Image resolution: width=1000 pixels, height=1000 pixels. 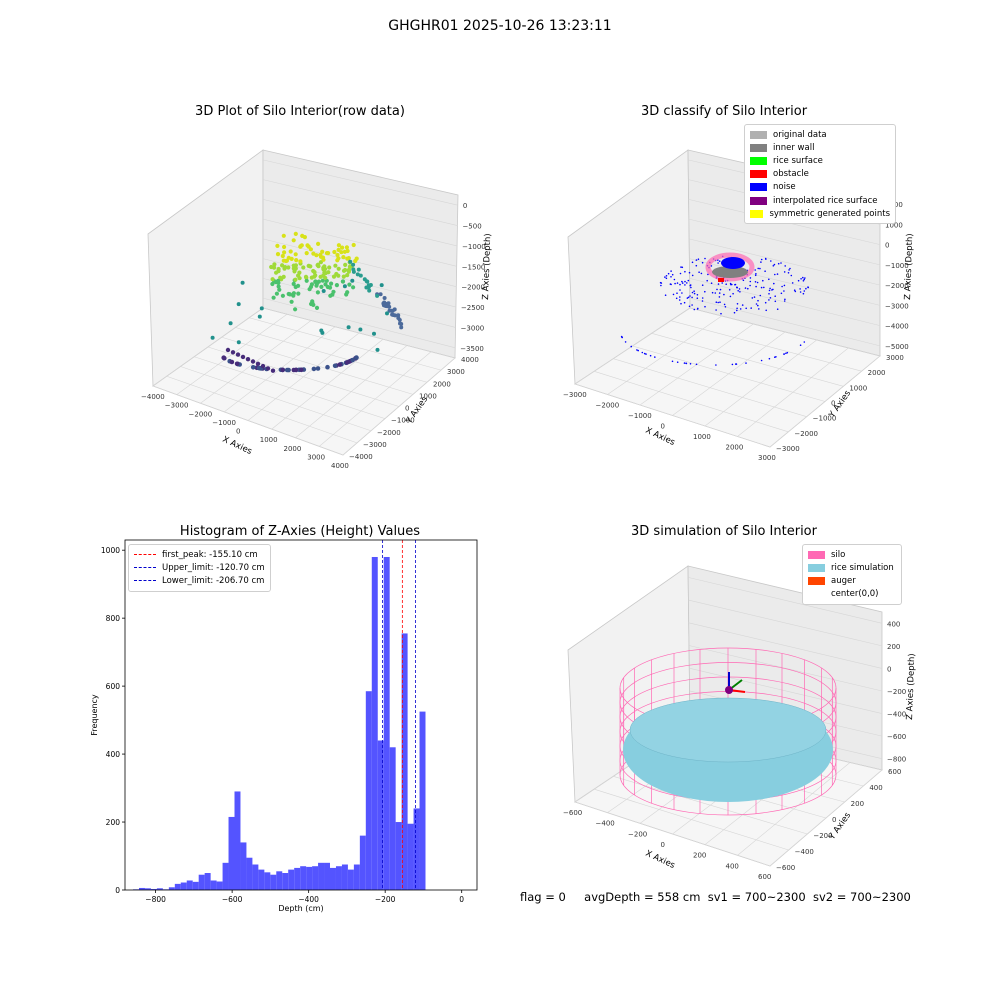 What do you see at coordinates (852, 574) in the screenshot?
I see `p4-legend: silo rice simulation auger center(0,0)` at bounding box center [852, 574].